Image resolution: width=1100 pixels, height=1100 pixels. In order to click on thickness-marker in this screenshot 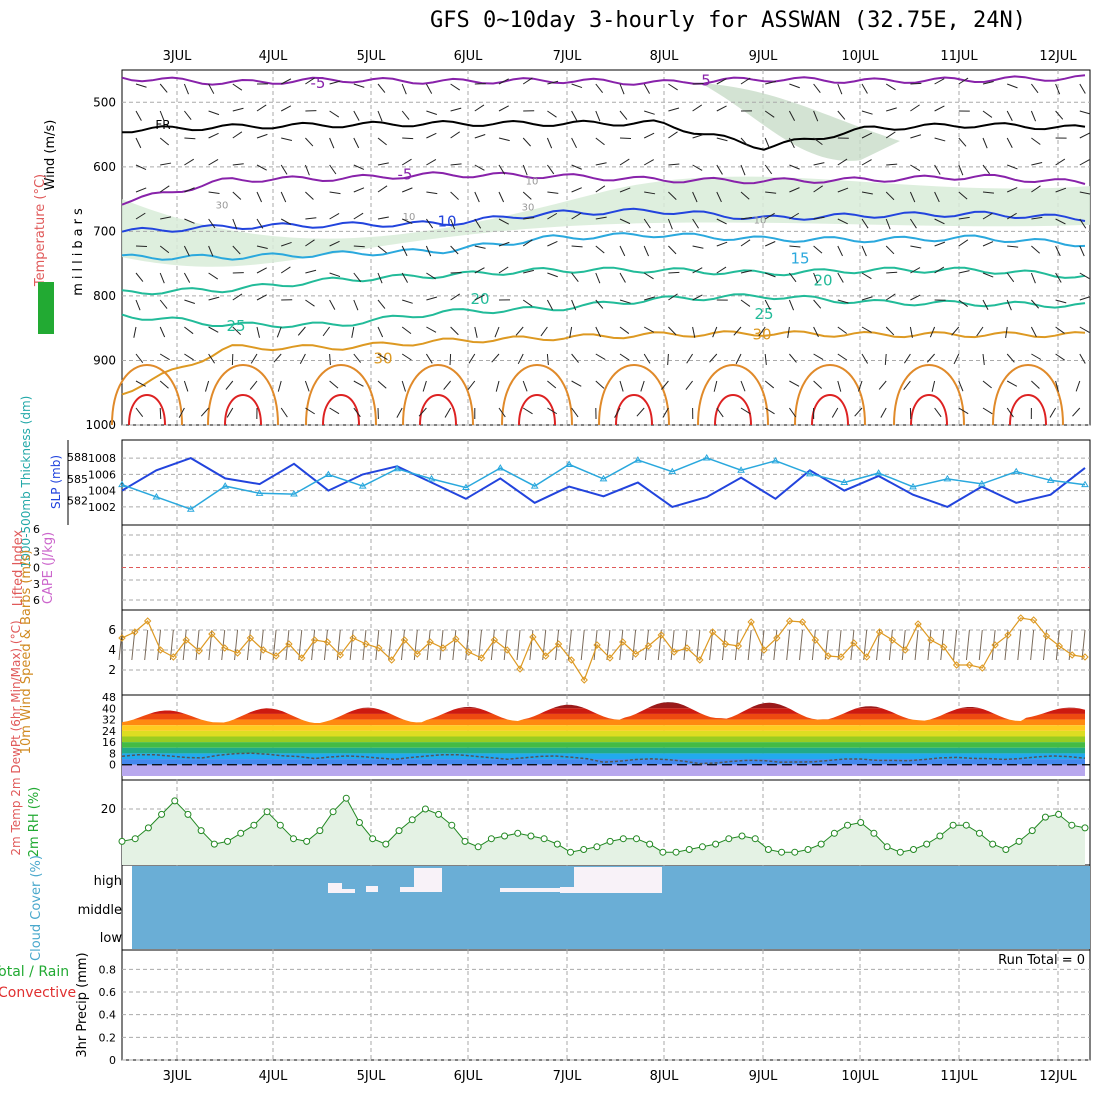, I will do `click(775, 460)`.